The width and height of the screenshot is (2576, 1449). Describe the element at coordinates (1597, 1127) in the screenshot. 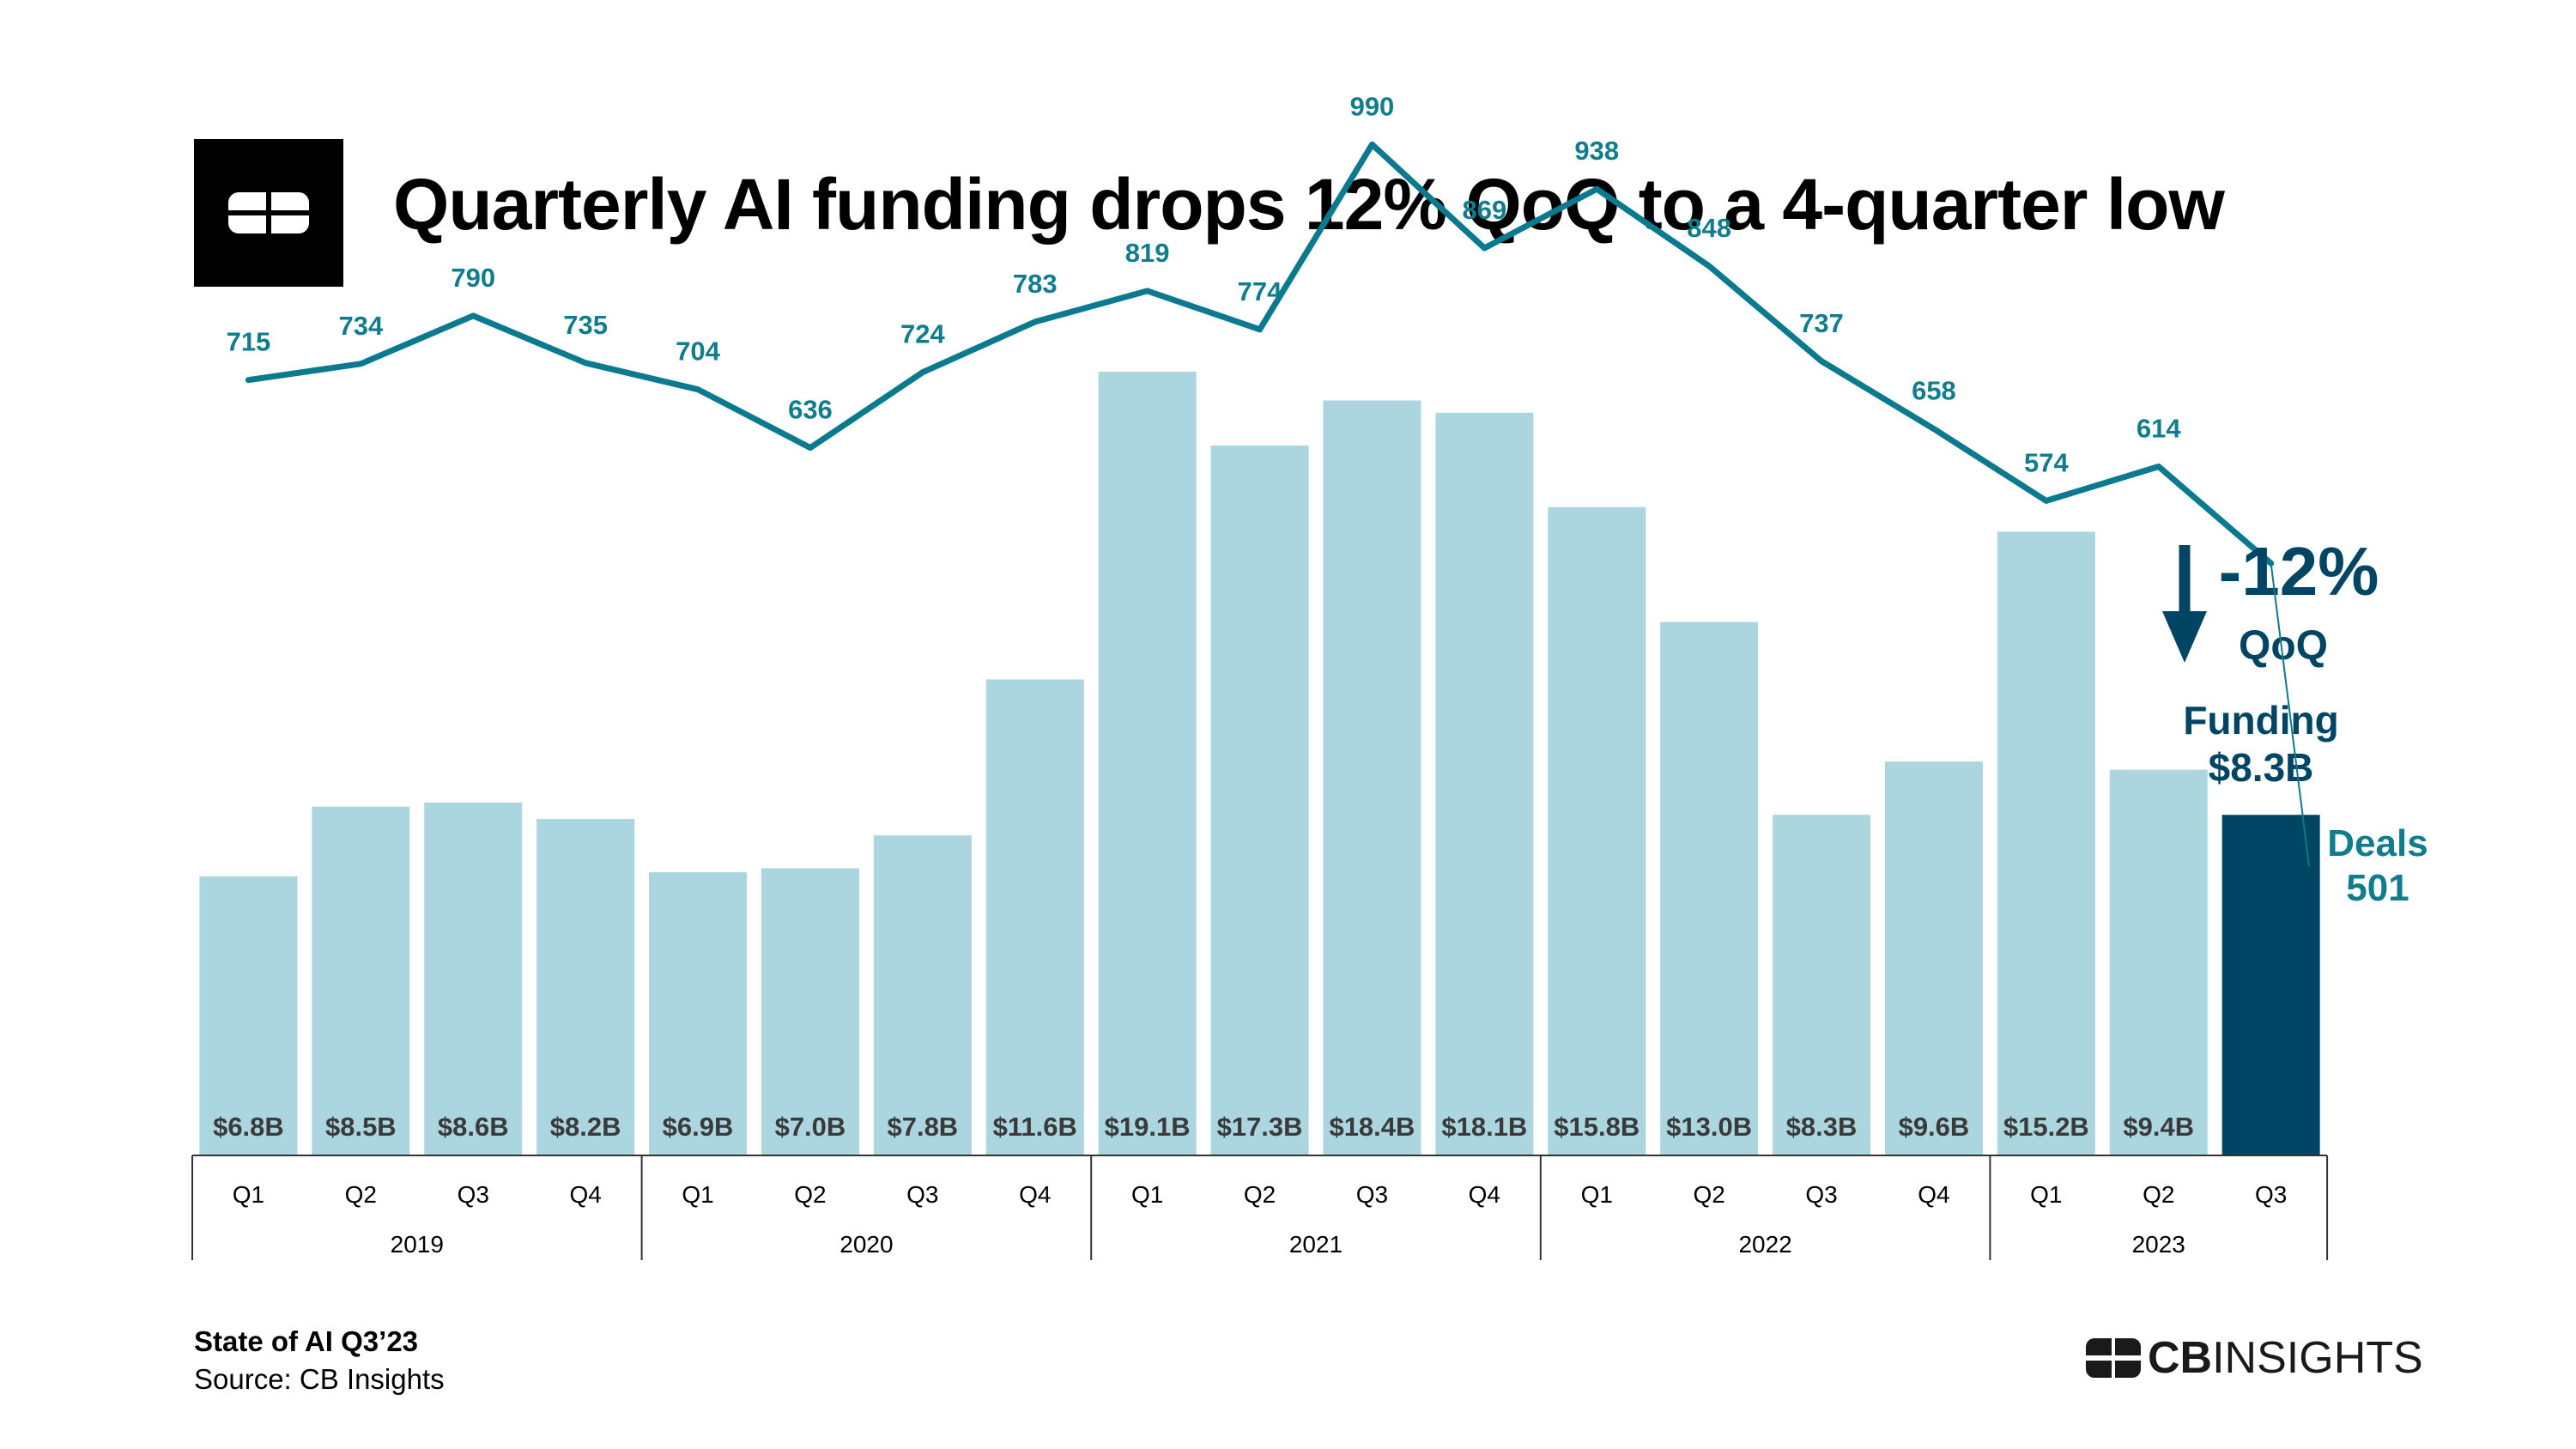

I see `funding-label: $15.8B` at that location.